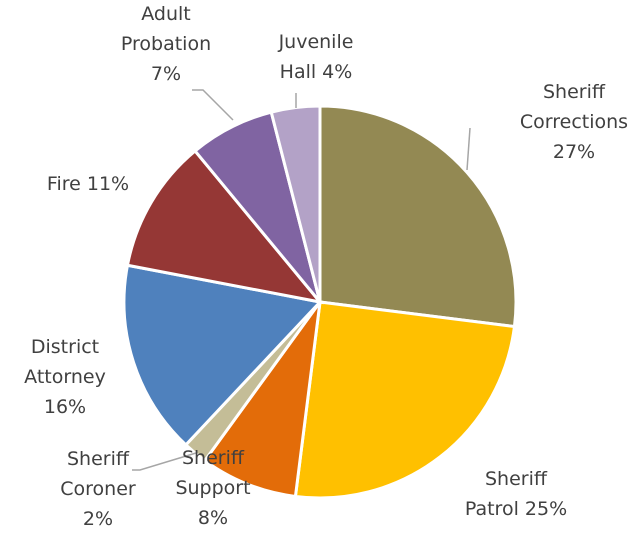 Image resolution: width=636 pixels, height=559 pixels. Describe the element at coordinates (516, 509) in the screenshot. I see `slice-label-1-line-1: Patrol 25%` at that location.